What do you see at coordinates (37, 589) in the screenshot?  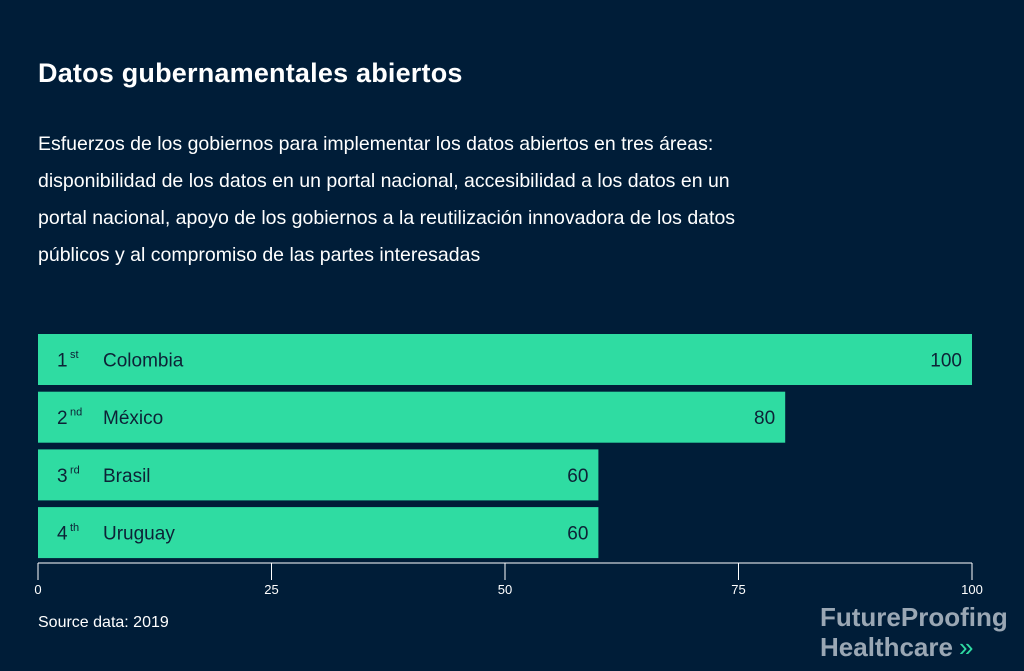 I see `x-tick-label: 0` at bounding box center [37, 589].